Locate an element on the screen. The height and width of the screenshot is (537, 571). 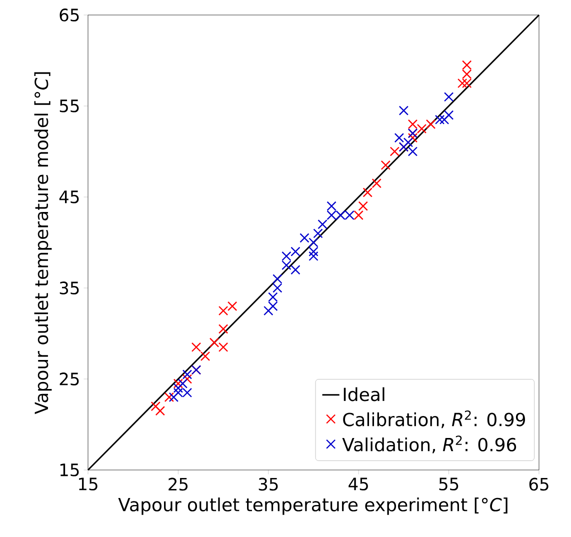
x-tick-label: 65 is located at coordinates (538, 484).